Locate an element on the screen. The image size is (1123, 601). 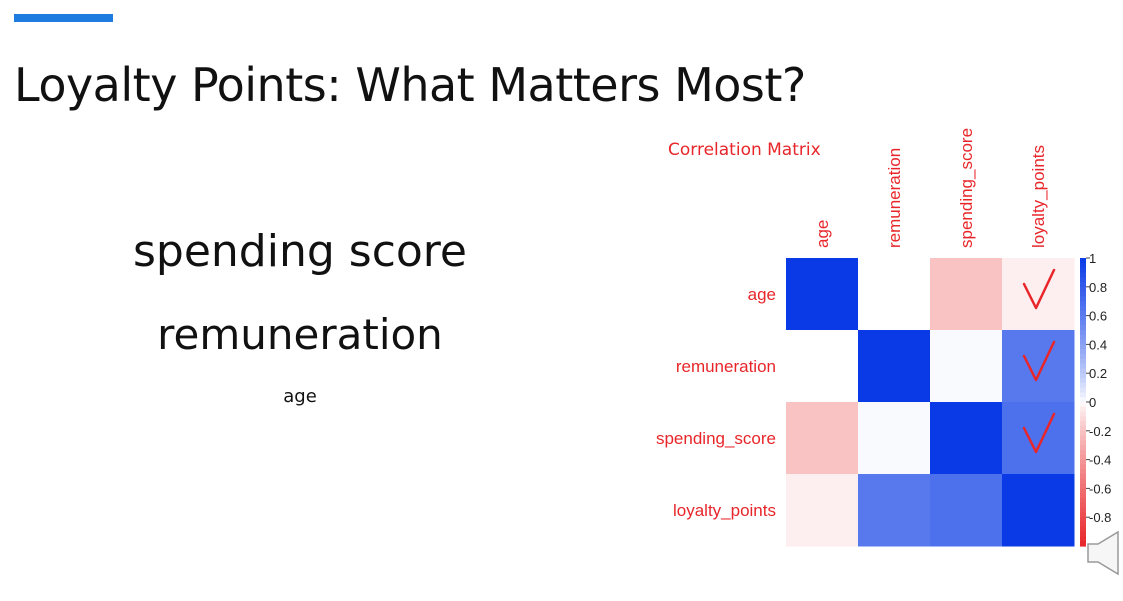
colorbar-tick-label: 1 is located at coordinates (1092, 258).